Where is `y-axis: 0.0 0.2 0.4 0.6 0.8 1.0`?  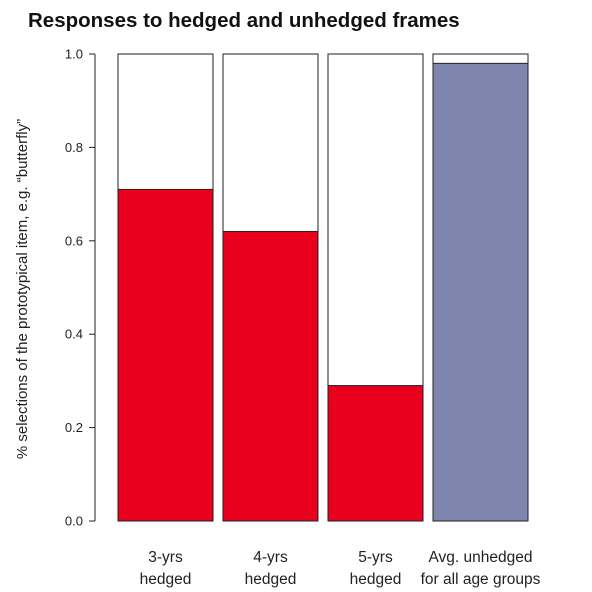
y-axis: 0.0 0.2 0.4 0.6 0.8 1.0 is located at coordinates (80, 288).